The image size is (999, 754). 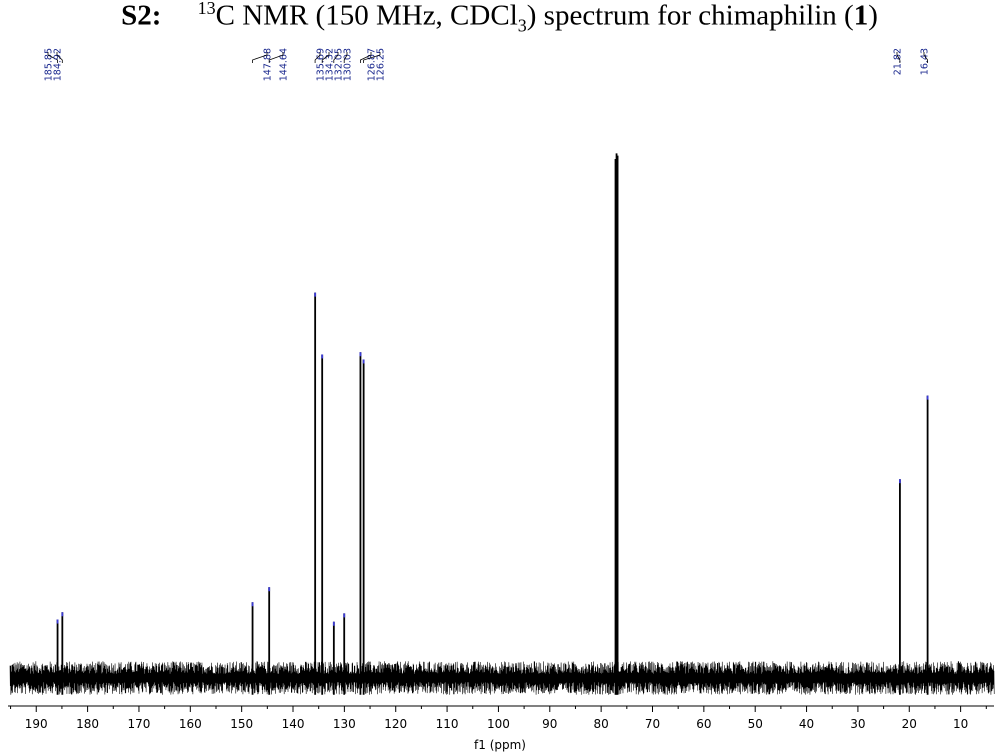 What do you see at coordinates (206, 9) in the screenshot?
I see `isotope-superscript: 13` at bounding box center [206, 9].